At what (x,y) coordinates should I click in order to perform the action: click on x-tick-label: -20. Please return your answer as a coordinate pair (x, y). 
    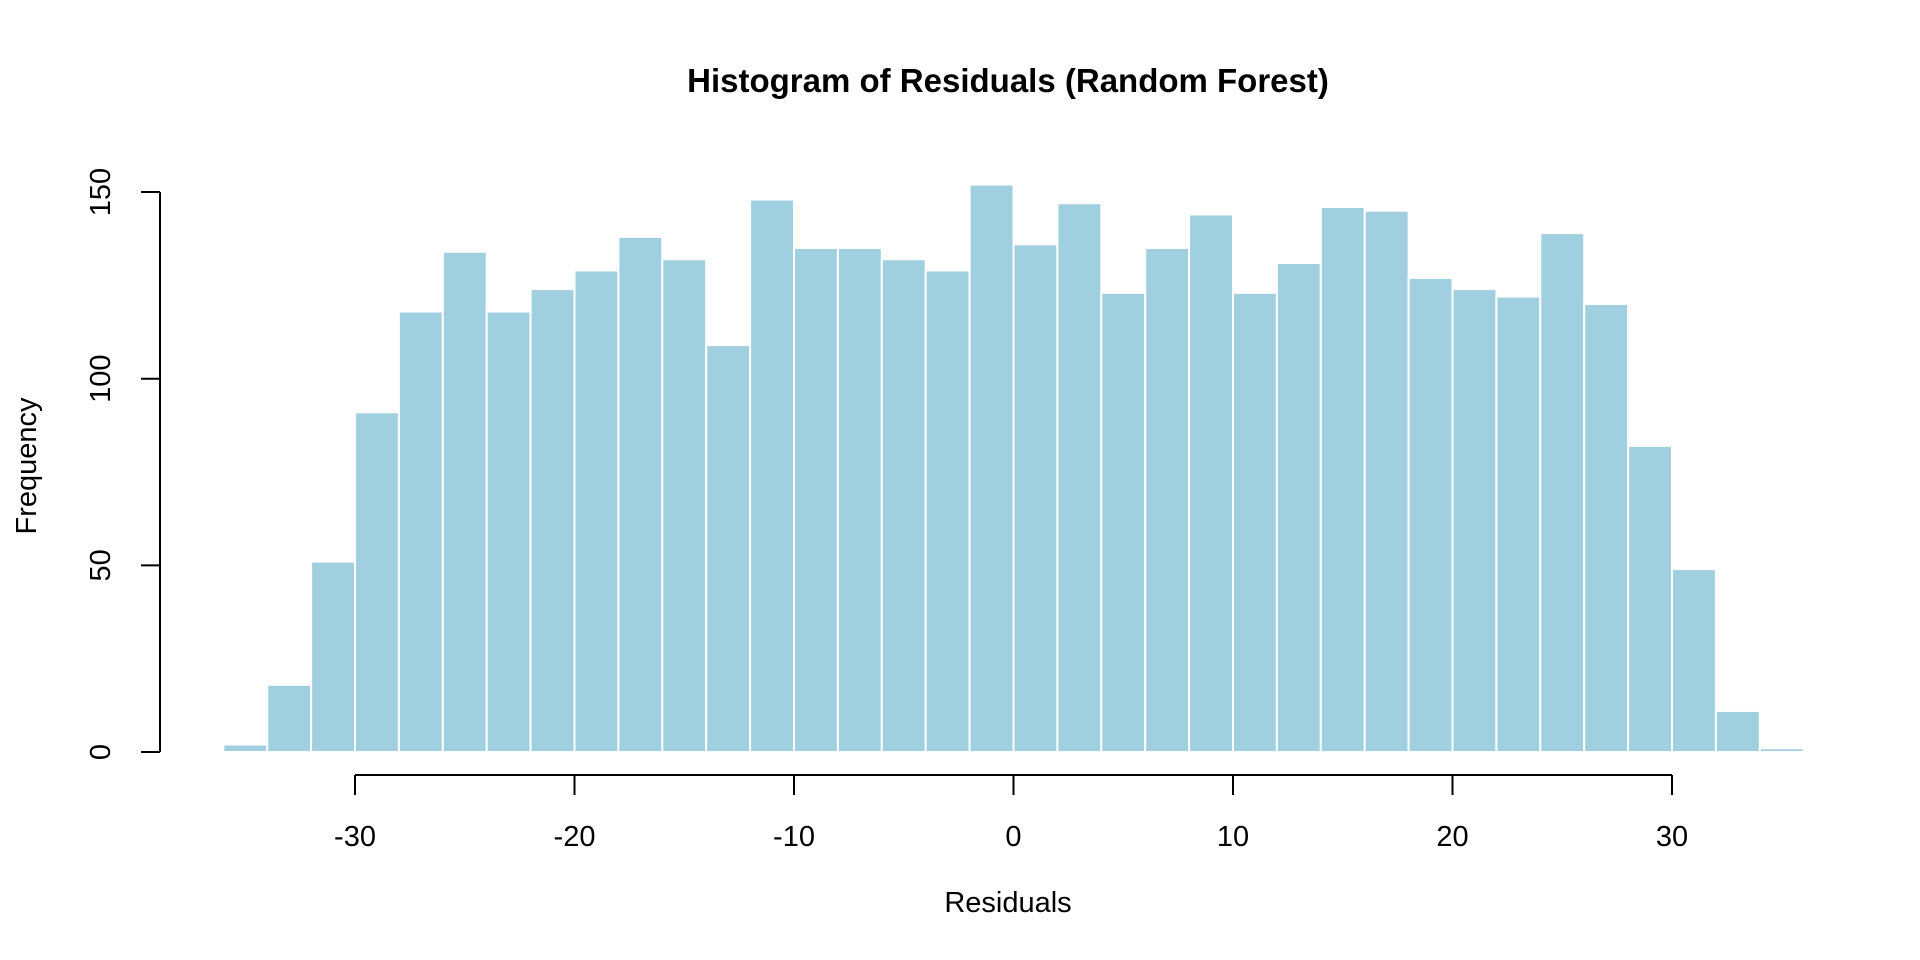
    Looking at the image, I should click on (575, 837).